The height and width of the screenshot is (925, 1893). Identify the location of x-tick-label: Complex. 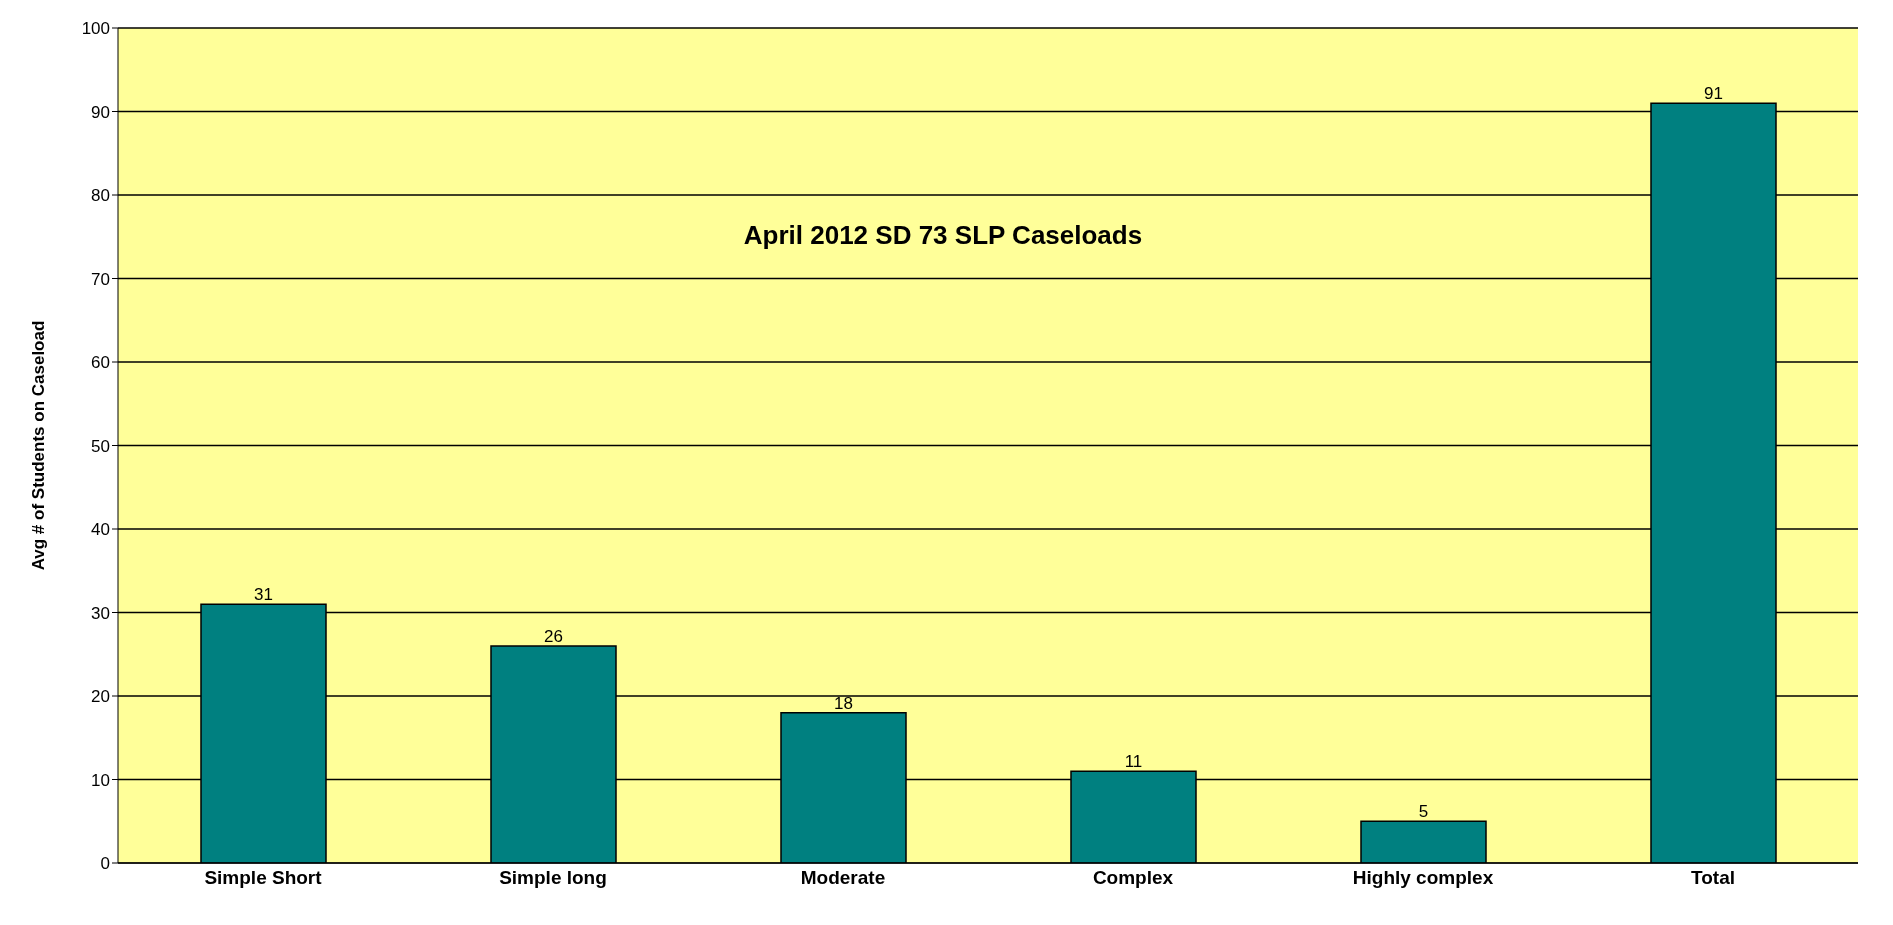
(1133, 878).